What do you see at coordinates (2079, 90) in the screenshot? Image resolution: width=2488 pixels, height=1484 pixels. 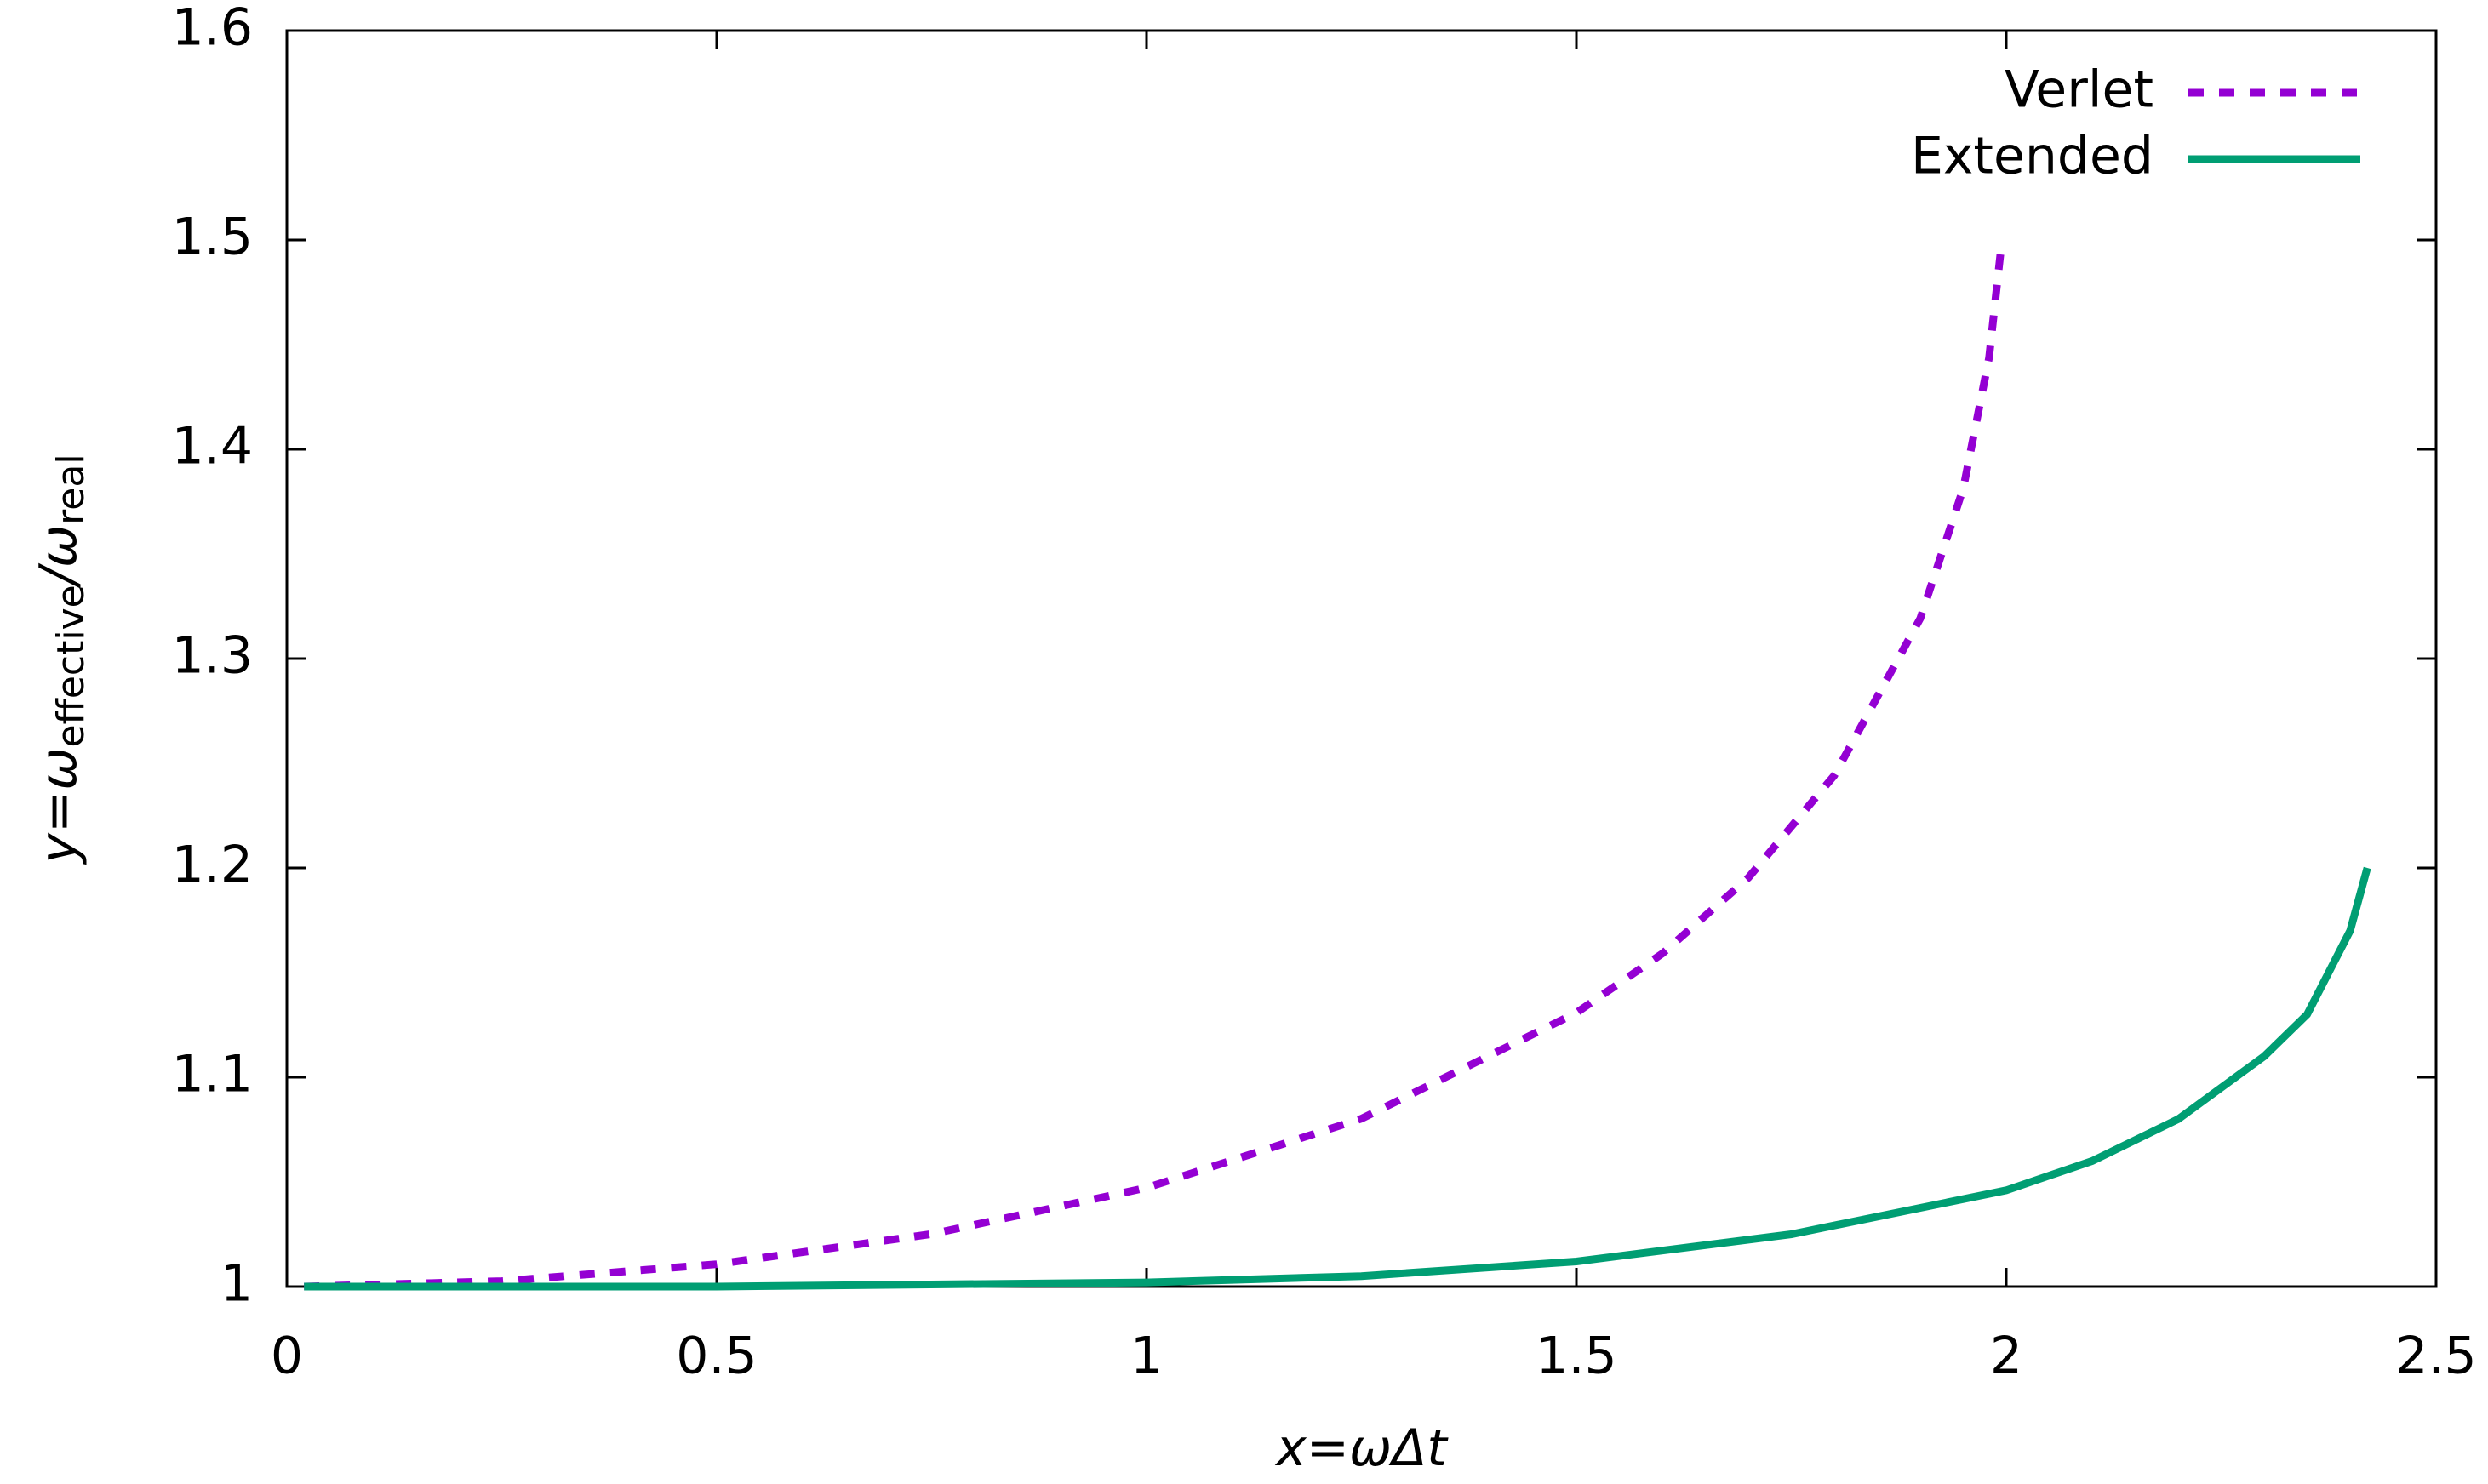 I see `legend-label: Verlet` at bounding box center [2079, 90].